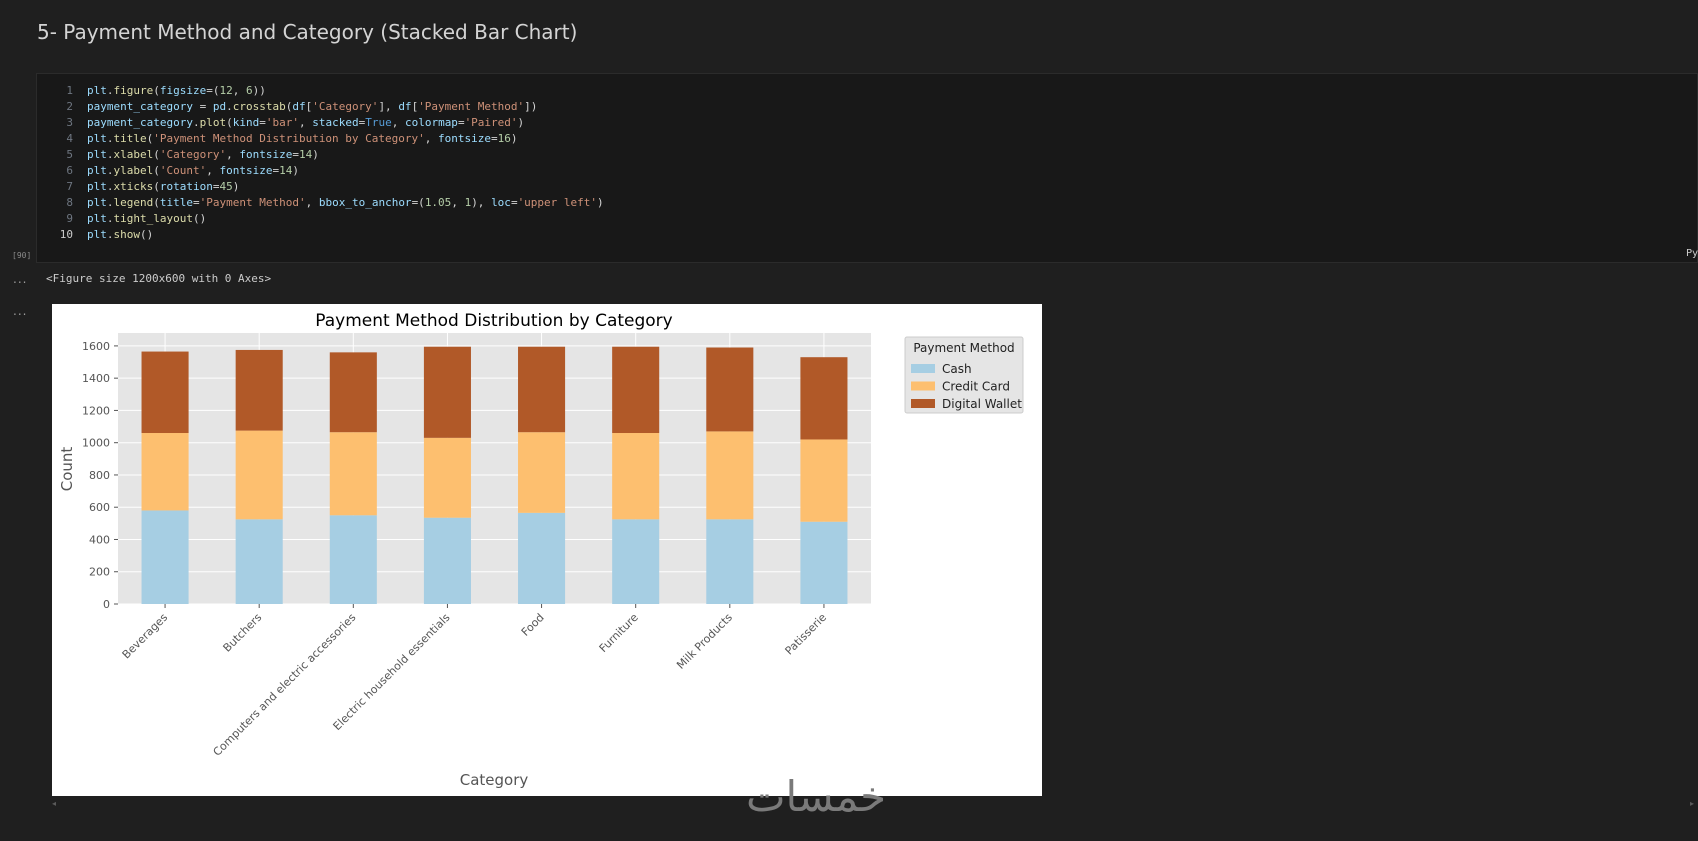 This screenshot has height=841, width=1698. Describe the element at coordinates (176, 90) in the screenshot. I see `code-text: plt.figure(figsize=(12, 6))` at that location.